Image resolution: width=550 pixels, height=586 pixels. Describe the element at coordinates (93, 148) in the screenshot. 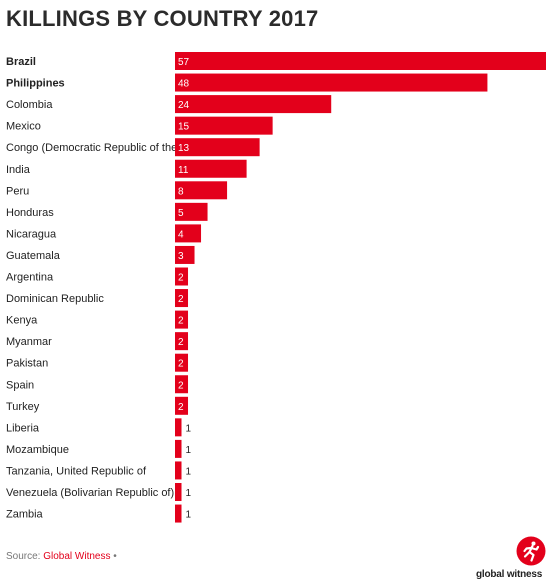

I see `category-label: Congo (Democratic Republic of the)` at that location.